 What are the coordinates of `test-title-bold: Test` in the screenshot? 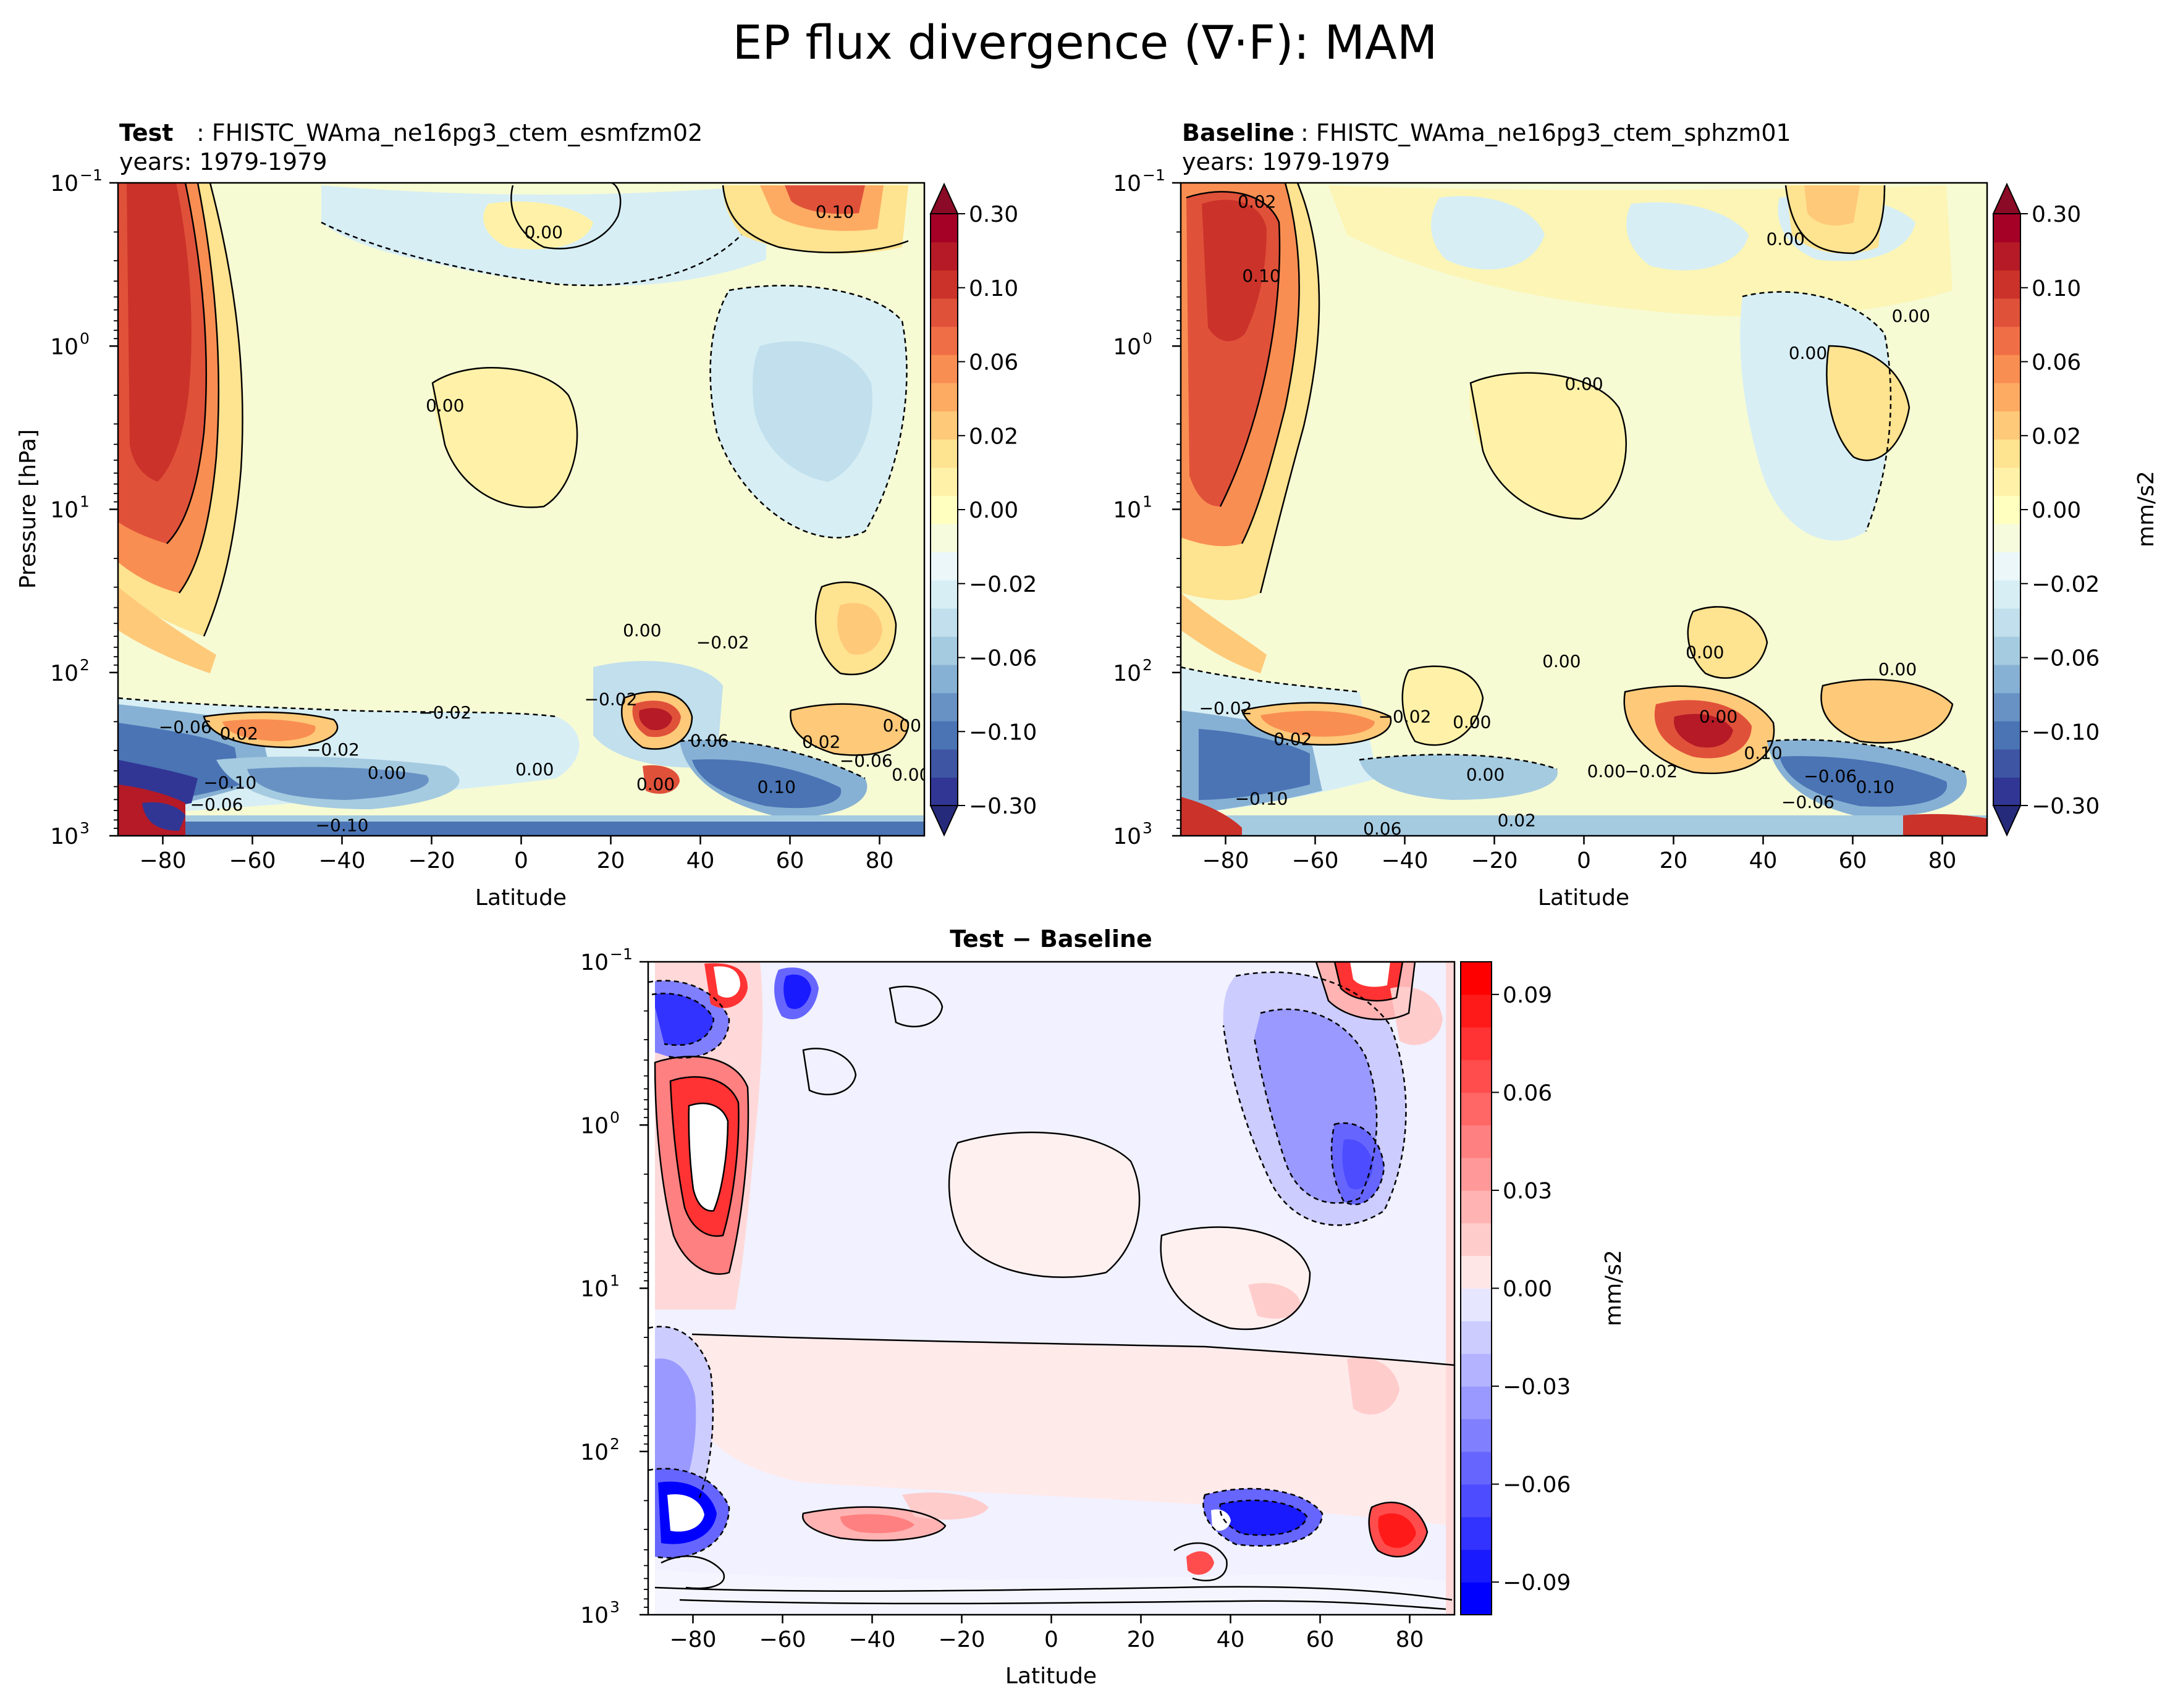 It's located at (146, 132).